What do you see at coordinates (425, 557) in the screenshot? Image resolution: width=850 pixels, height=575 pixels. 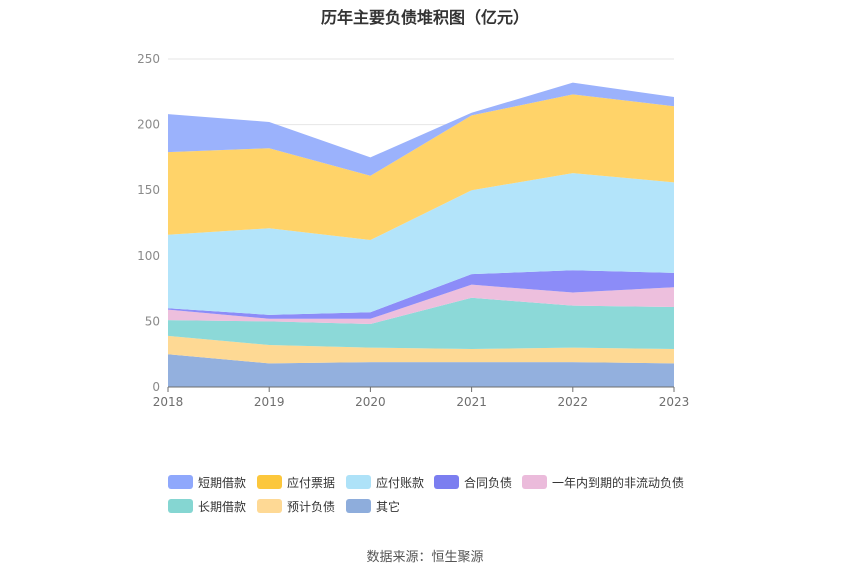 I see `data-source: 数据来源：恒生聚源` at bounding box center [425, 557].